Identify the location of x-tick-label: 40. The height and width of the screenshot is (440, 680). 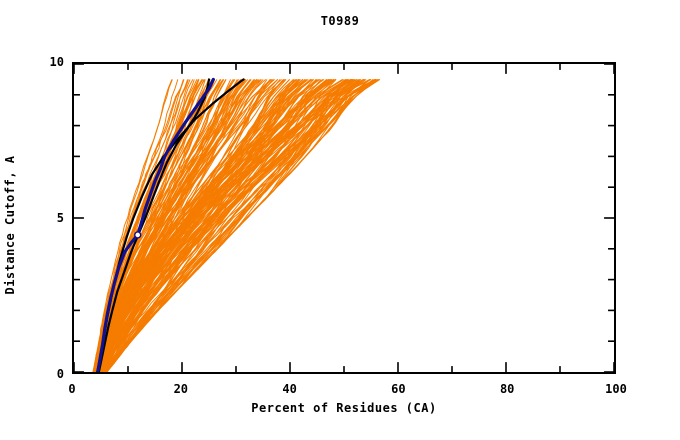
(289, 389).